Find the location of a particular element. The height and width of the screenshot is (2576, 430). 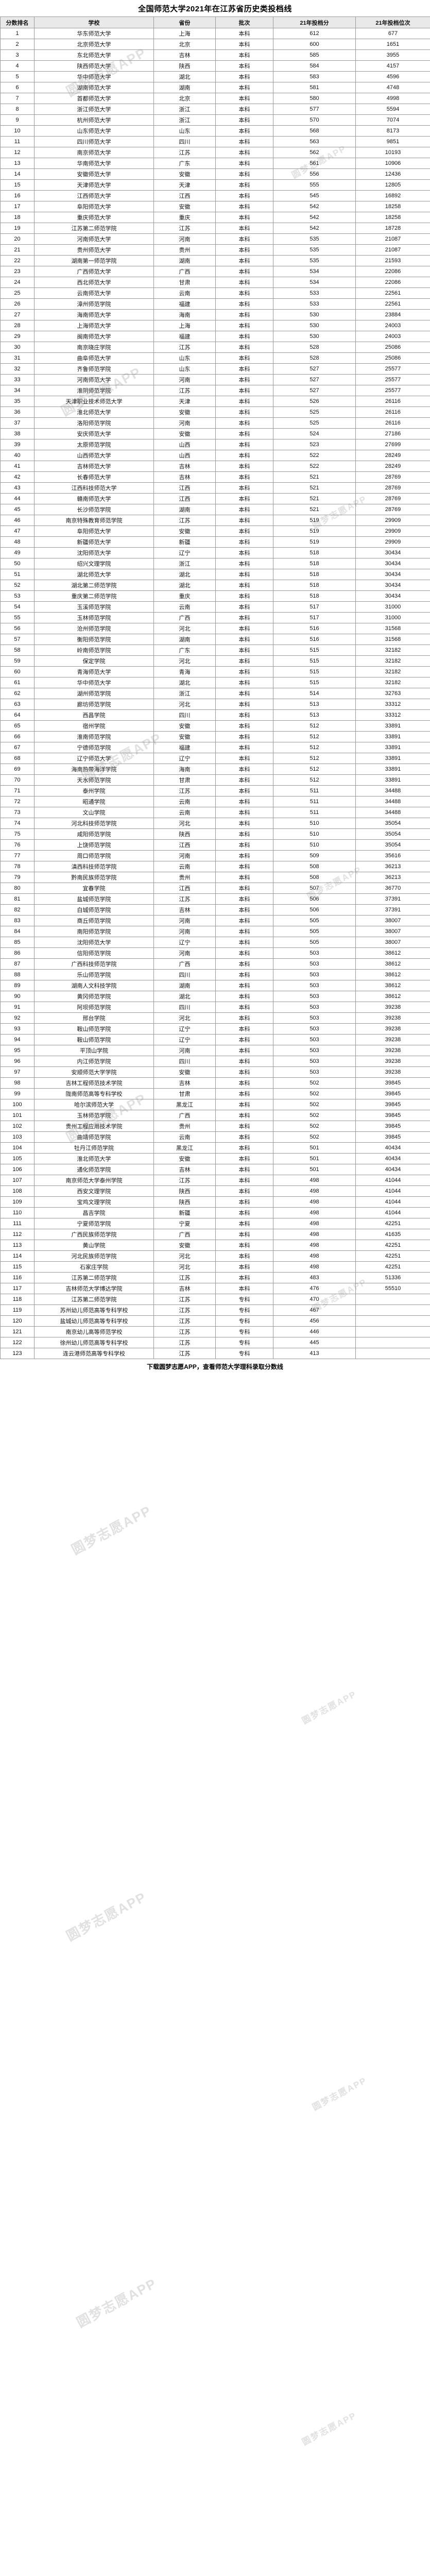

cell-province: 河北 is located at coordinates (184, 1018).